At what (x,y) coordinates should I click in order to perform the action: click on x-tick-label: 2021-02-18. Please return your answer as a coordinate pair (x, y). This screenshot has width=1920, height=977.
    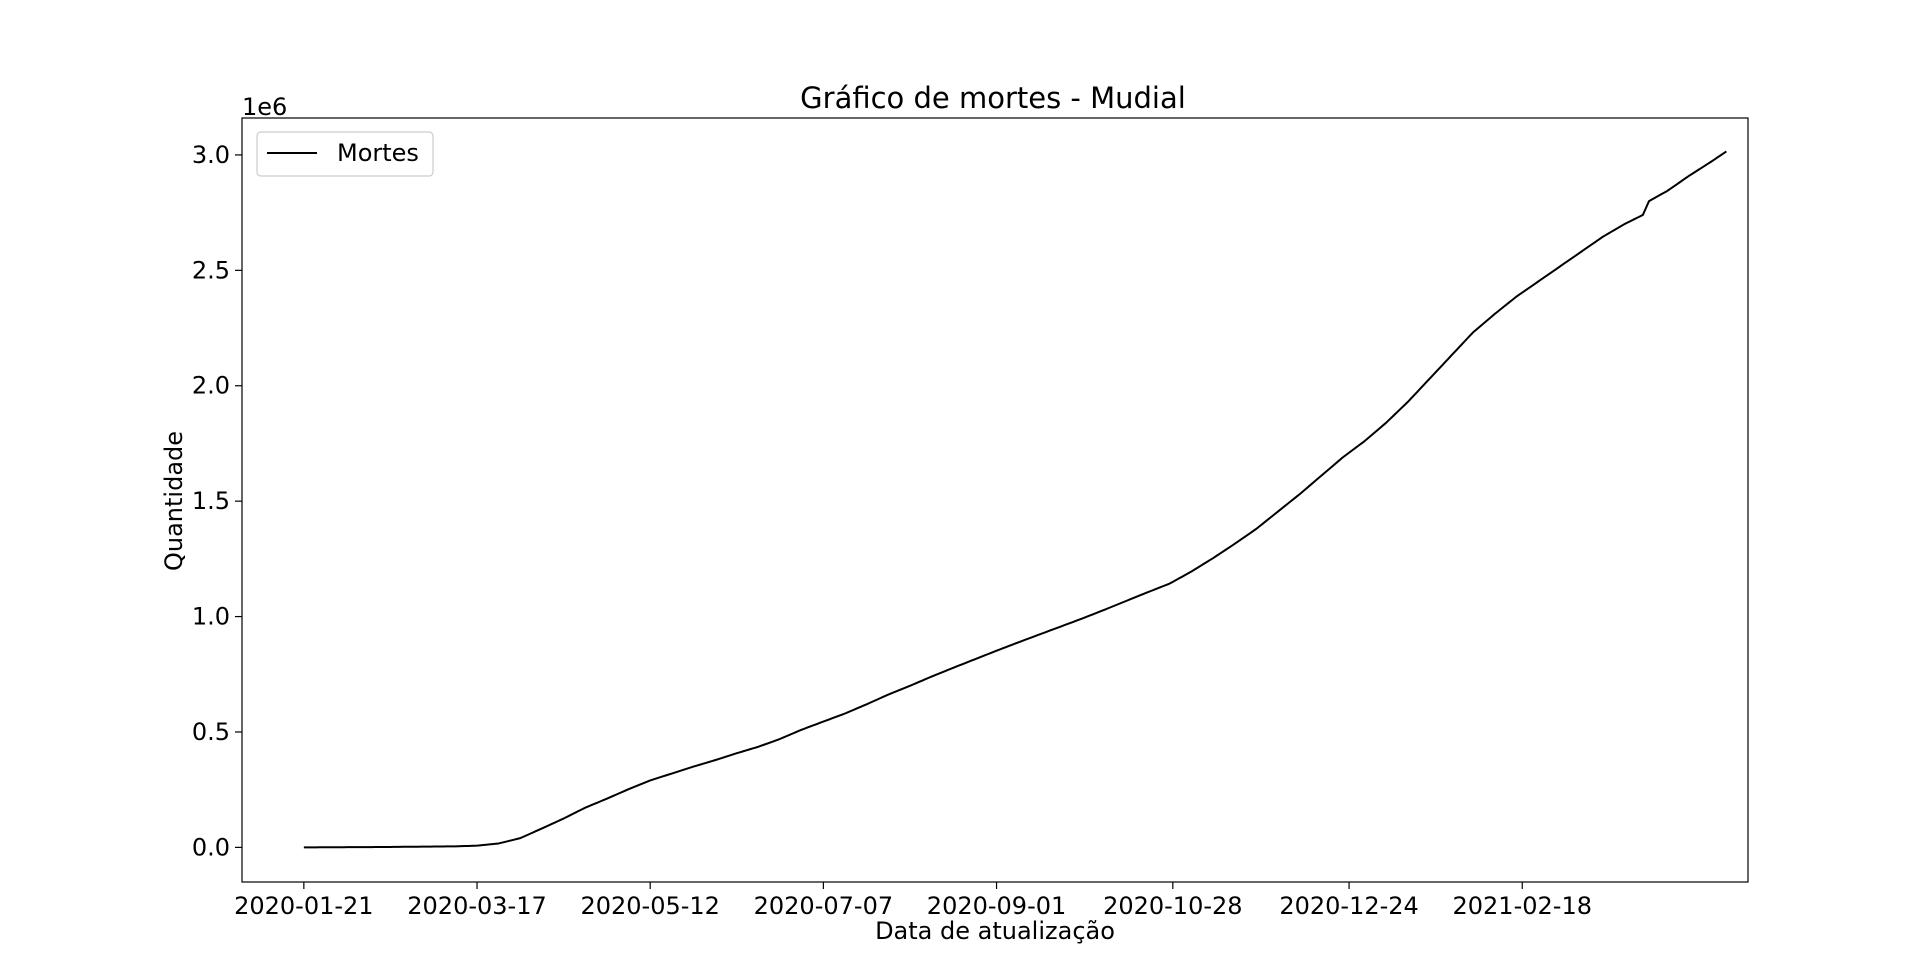
    Looking at the image, I should click on (1522, 906).